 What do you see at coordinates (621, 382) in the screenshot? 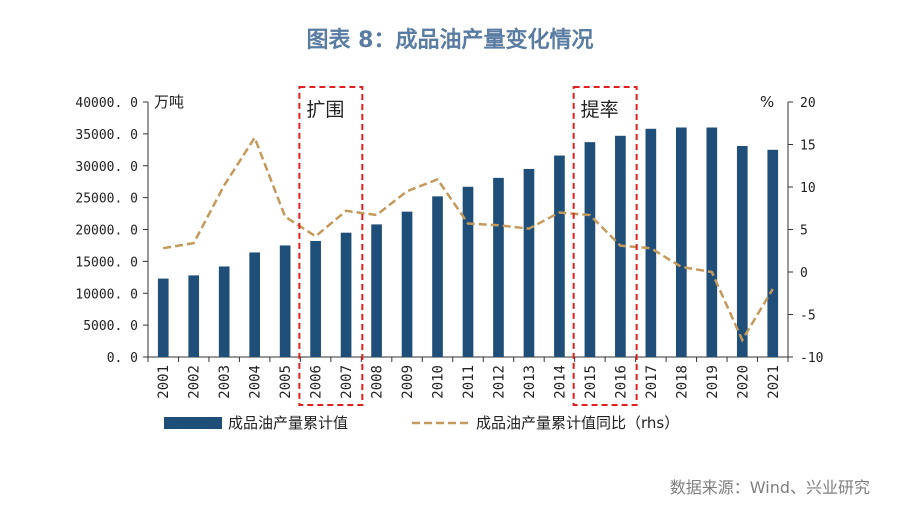
I see `x-tick-label: 2016` at bounding box center [621, 382].